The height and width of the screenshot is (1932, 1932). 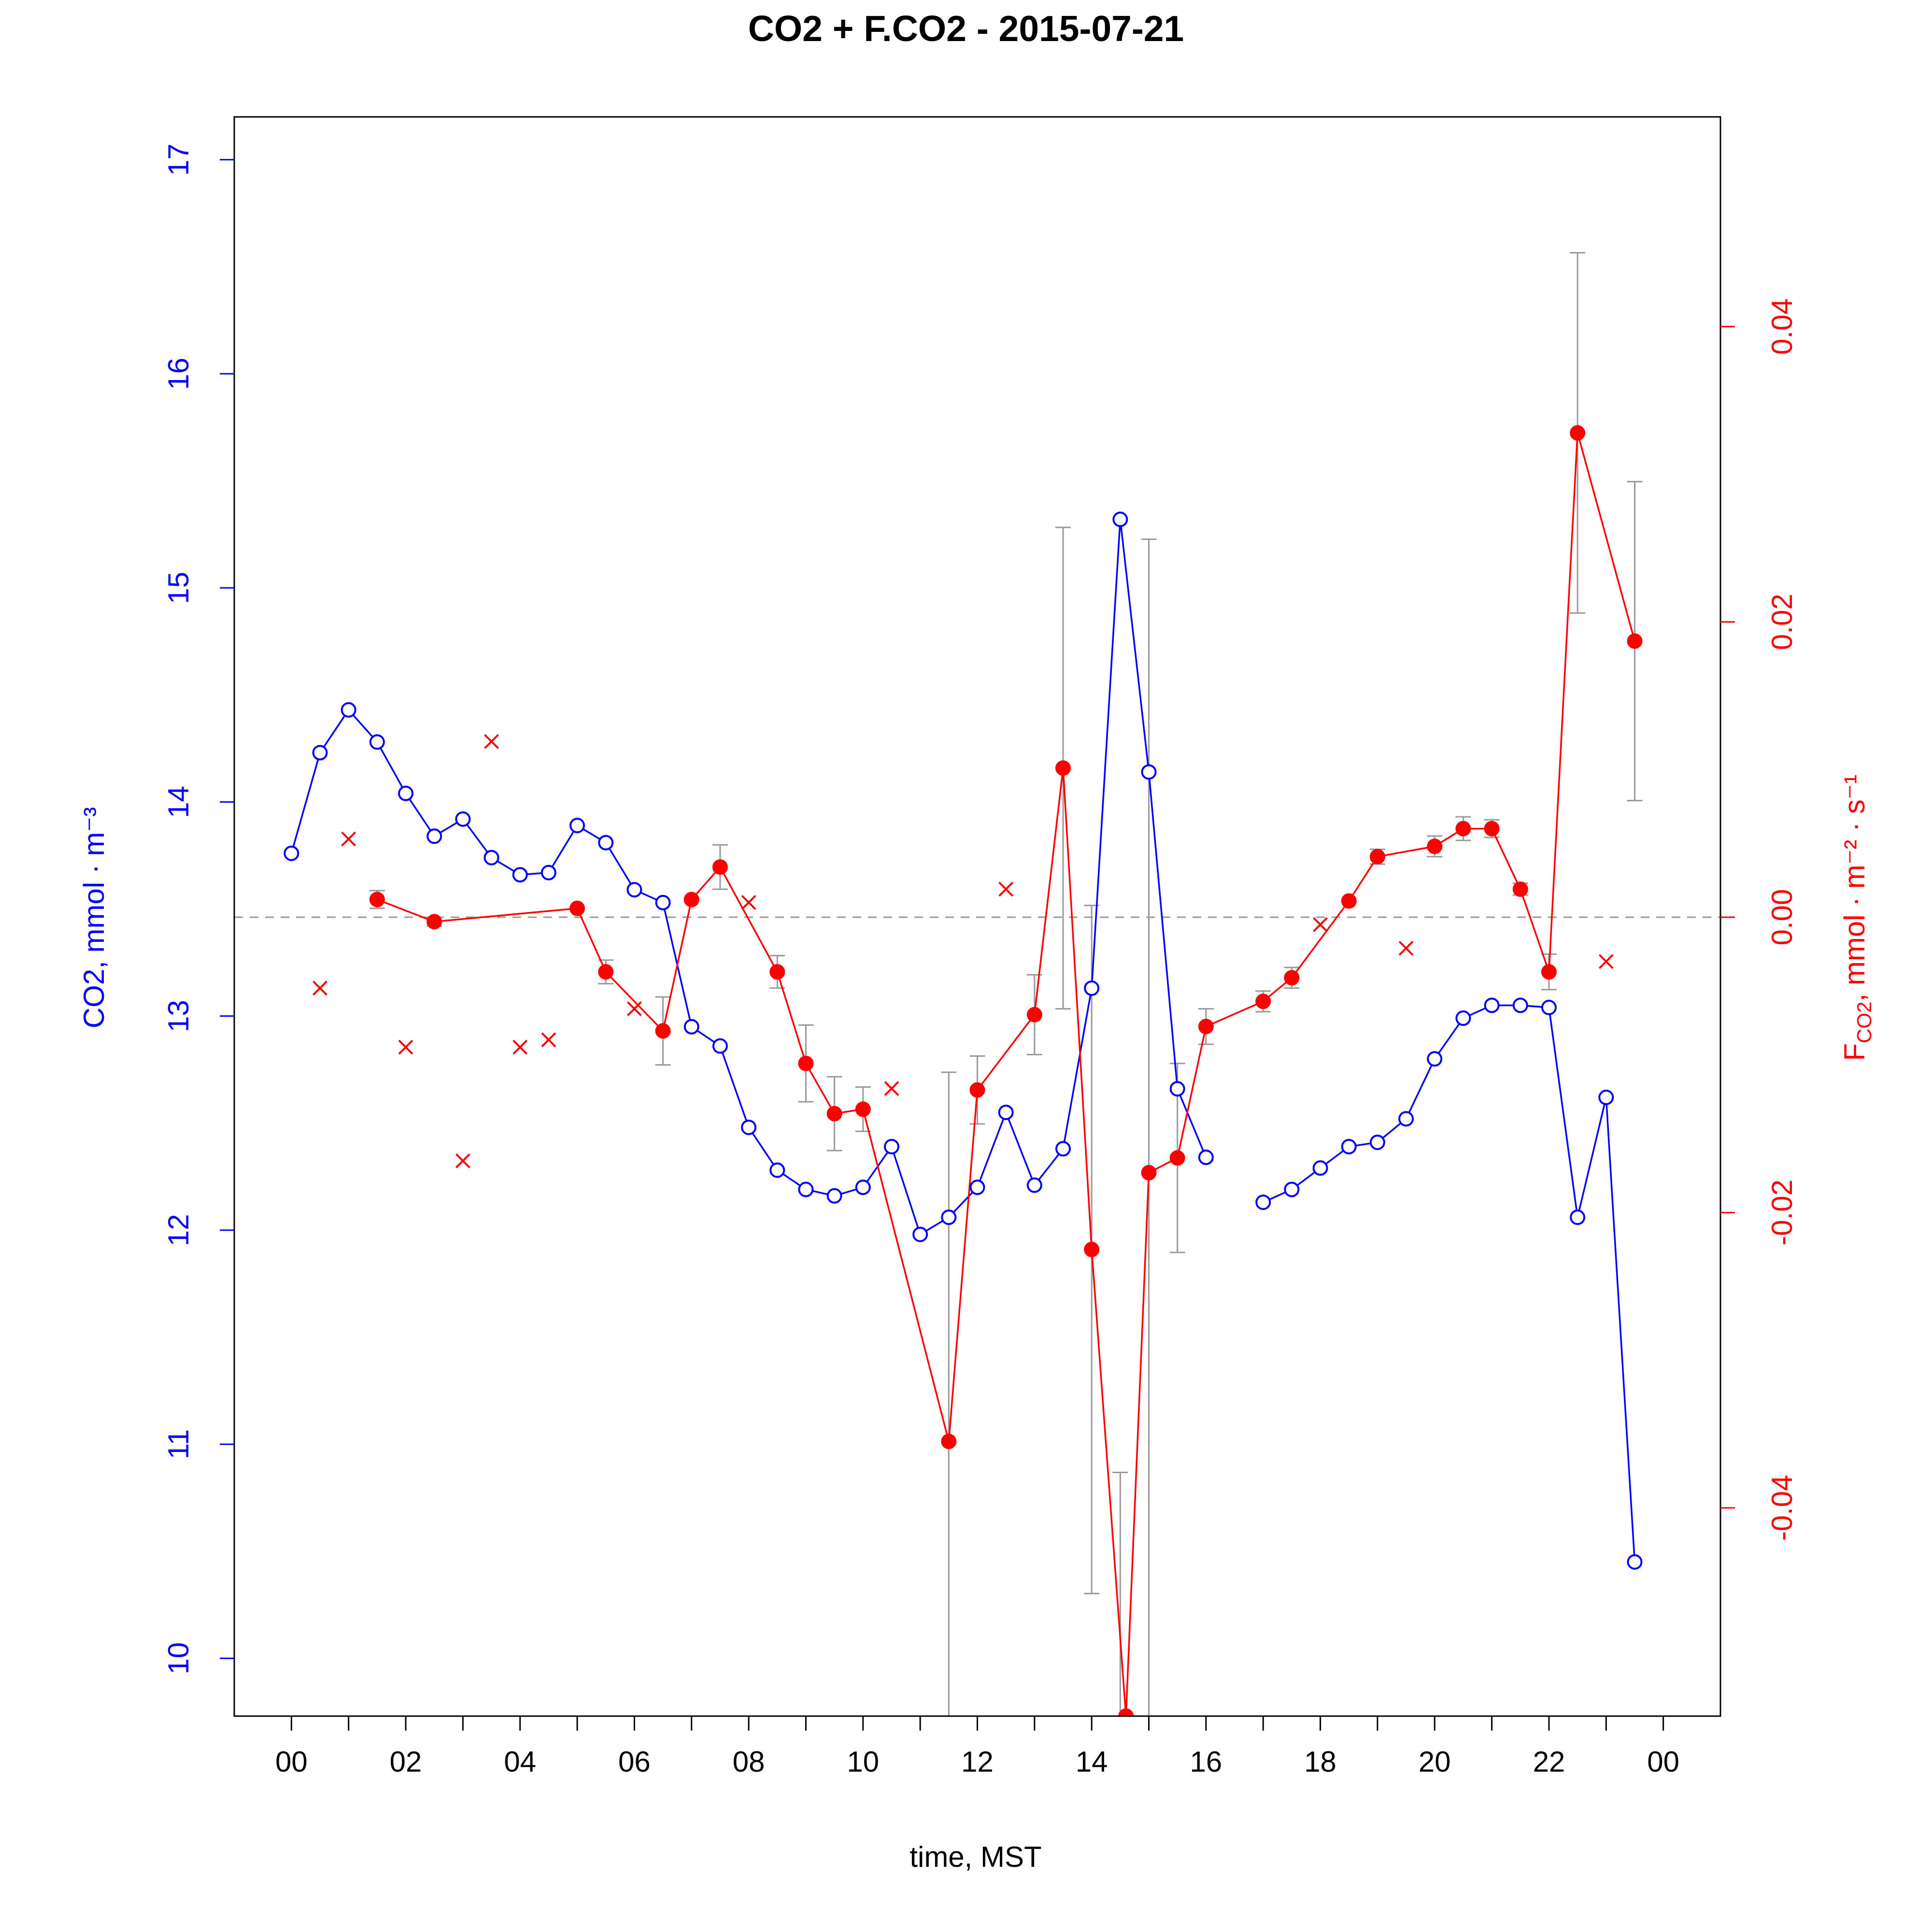 I want to click on x-tick-label-2: 04, so click(x=520, y=1762).